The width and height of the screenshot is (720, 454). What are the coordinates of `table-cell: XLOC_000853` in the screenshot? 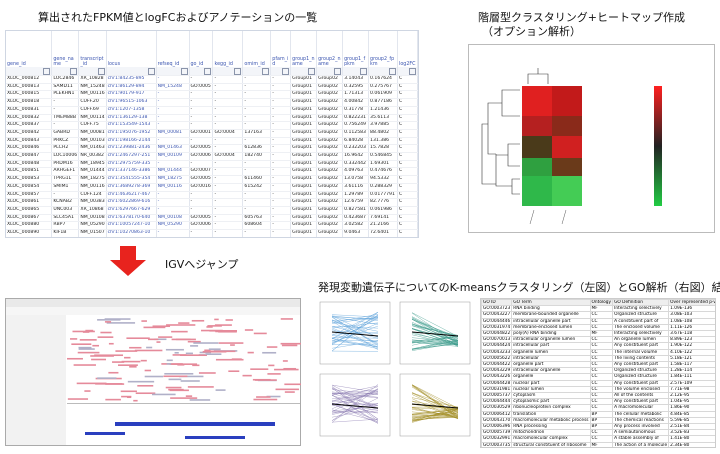 It's located at (29, 179).